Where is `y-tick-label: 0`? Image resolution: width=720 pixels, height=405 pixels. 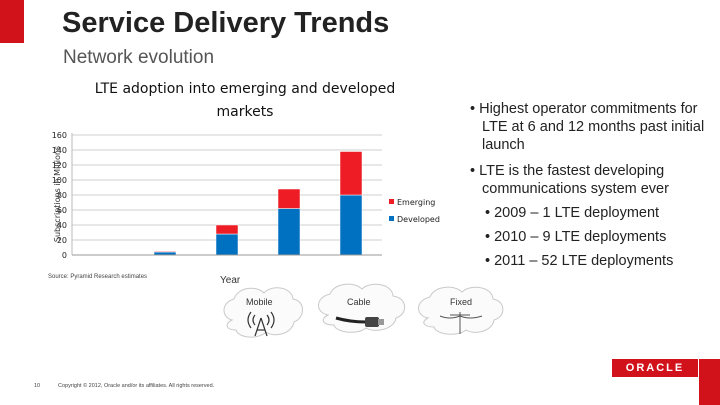
y-tick-label: 0 is located at coordinates (64, 255).